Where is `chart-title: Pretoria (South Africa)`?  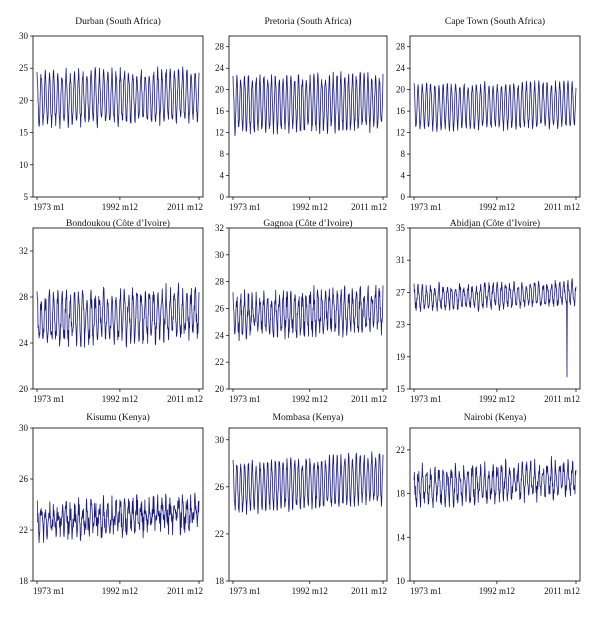
chart-title: Pretoria (South Africa) is located at coordinates (307, 21).